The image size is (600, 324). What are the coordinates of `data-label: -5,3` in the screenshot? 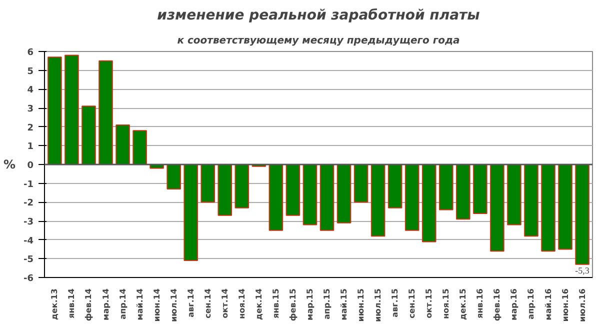 It's located at (582, 270).